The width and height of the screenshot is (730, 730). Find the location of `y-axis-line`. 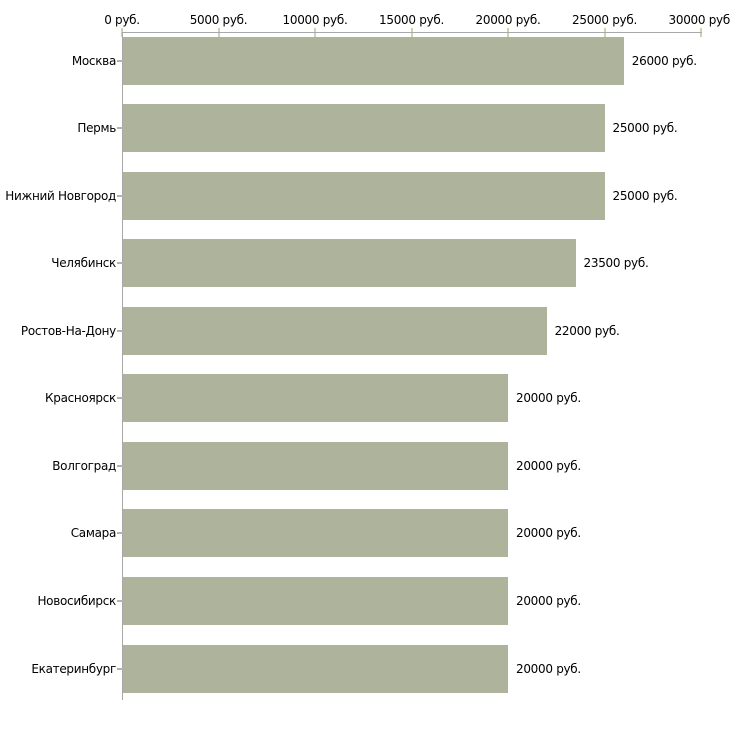

y-axis-line is located at coordinates (122, 366).